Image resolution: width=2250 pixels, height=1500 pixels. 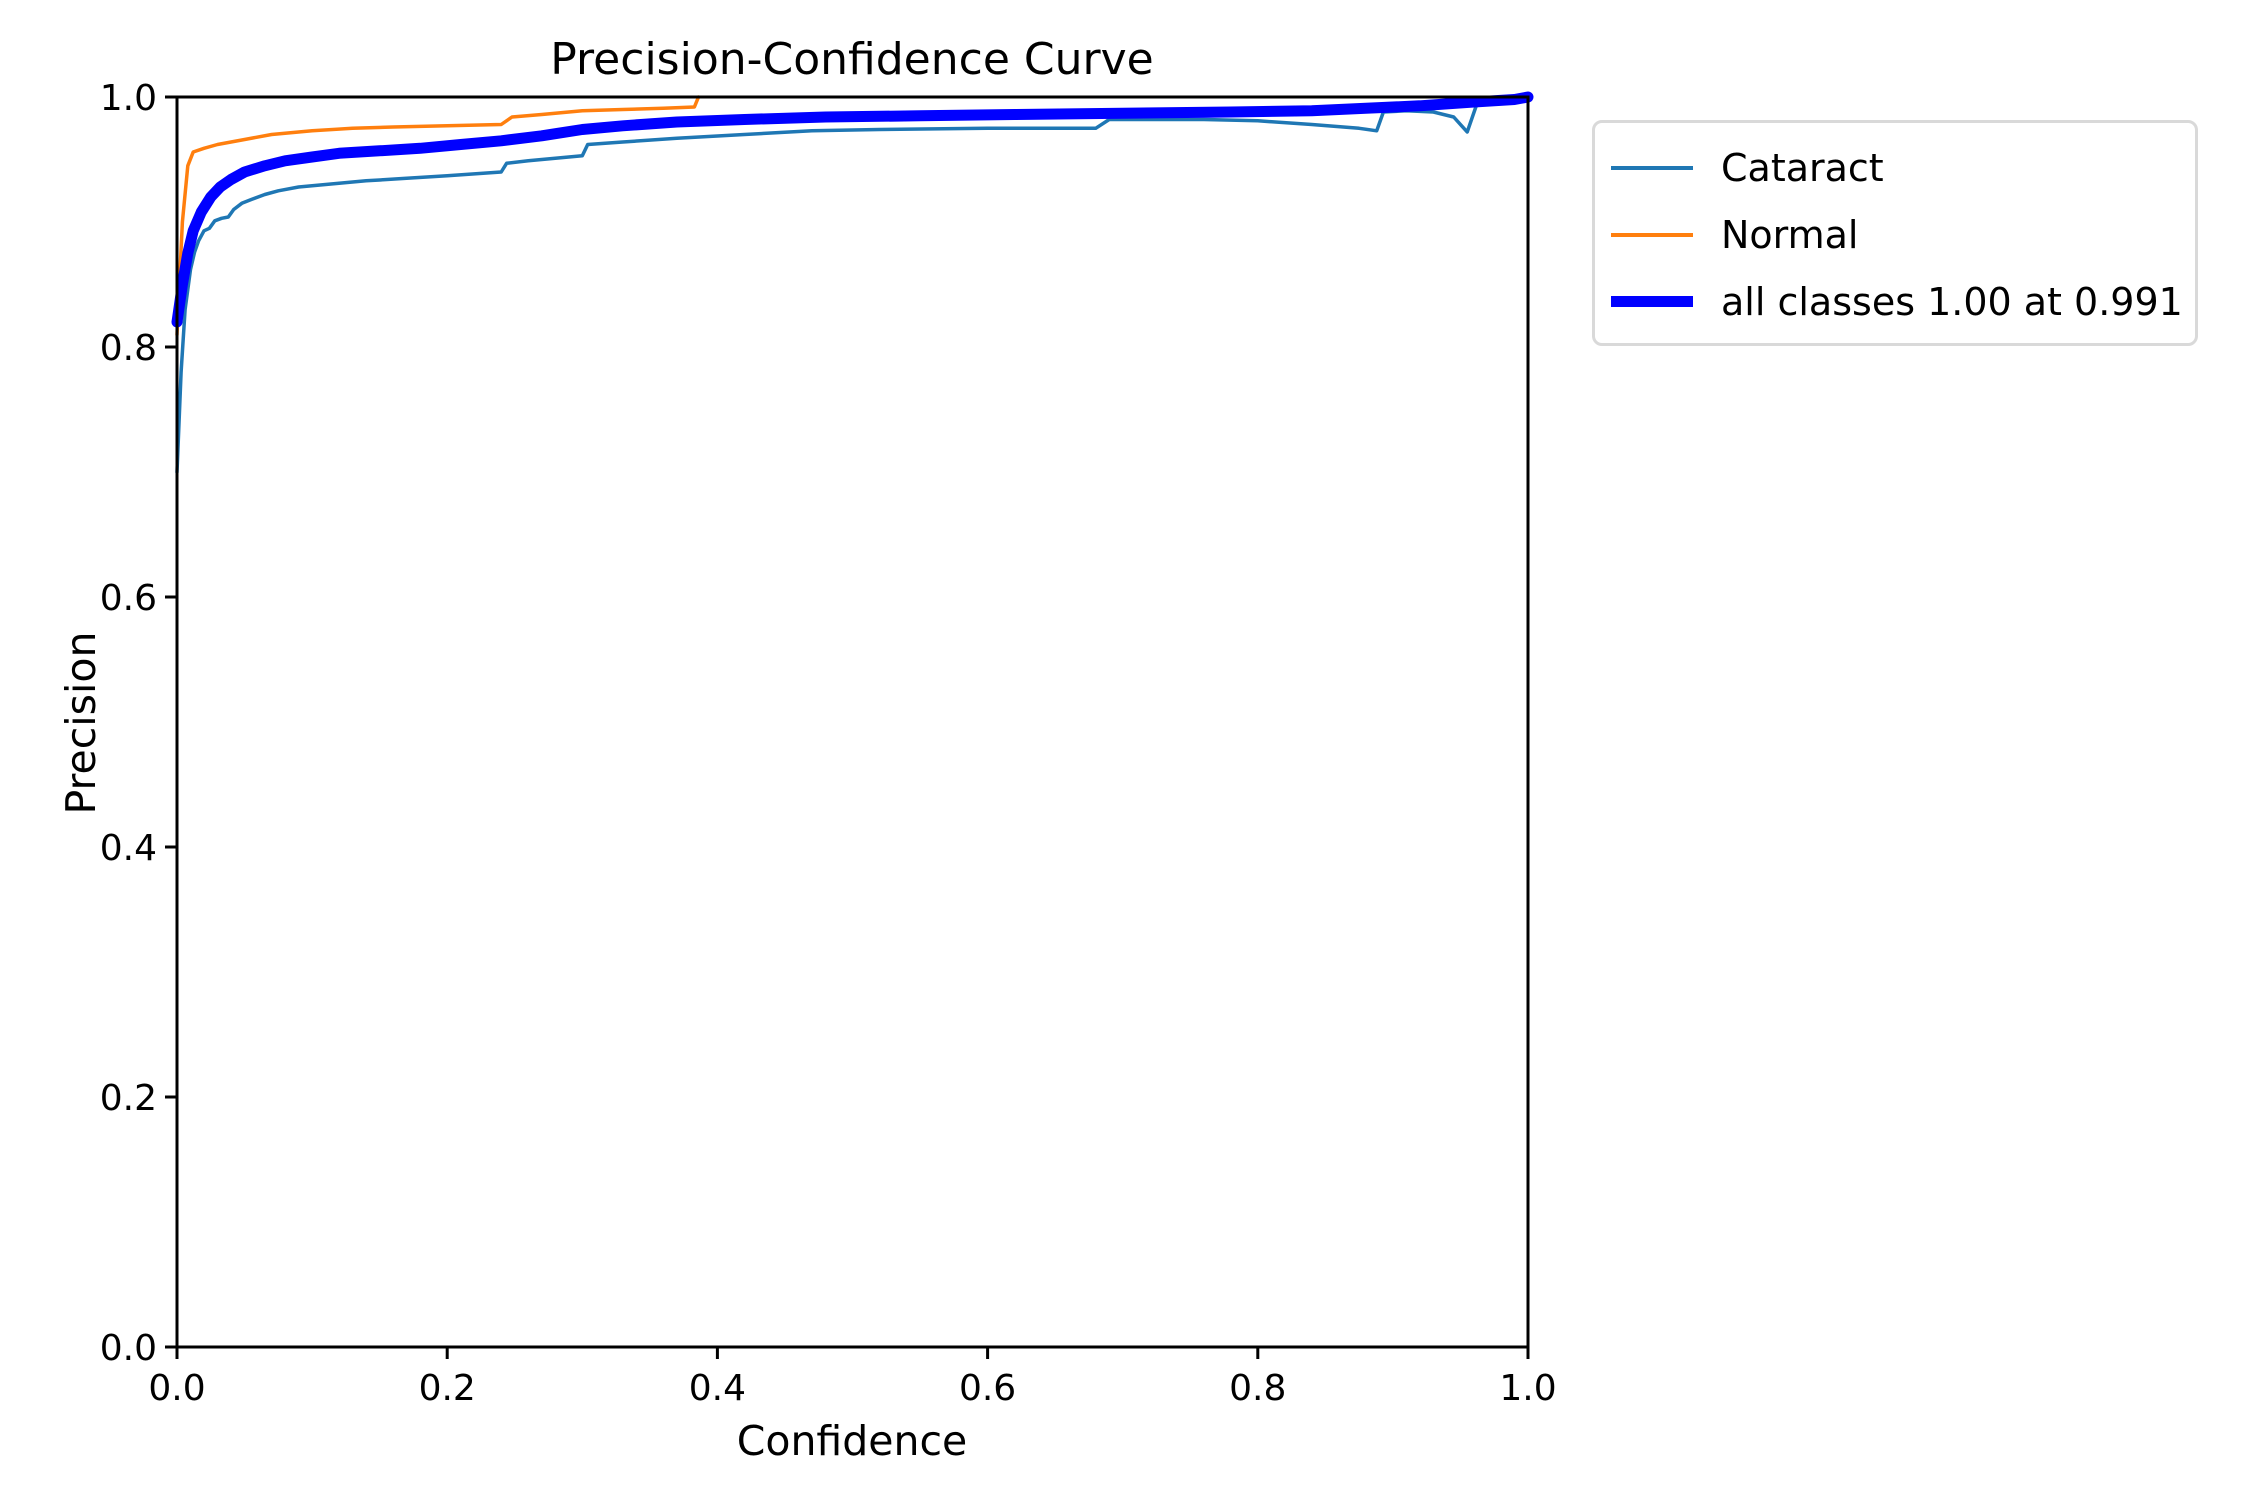 What do you see at coordinates (1257, 1388) in the screenshot?
I see `x-tick-label: 0.8` at bounding box center [1257, 1388].